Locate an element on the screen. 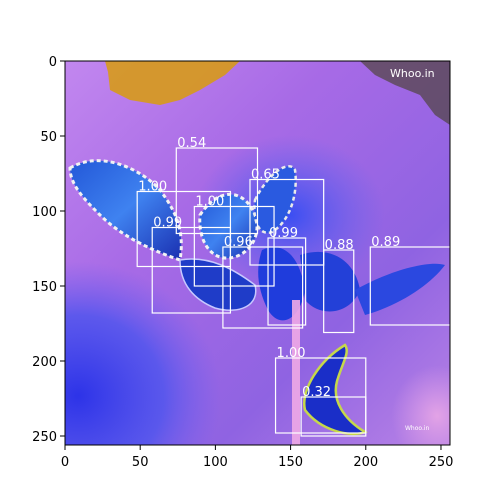 Image resolution: width=500 pixels, height=500 pixels. x-tick-label: 50 is located at coordinates (140, 462).